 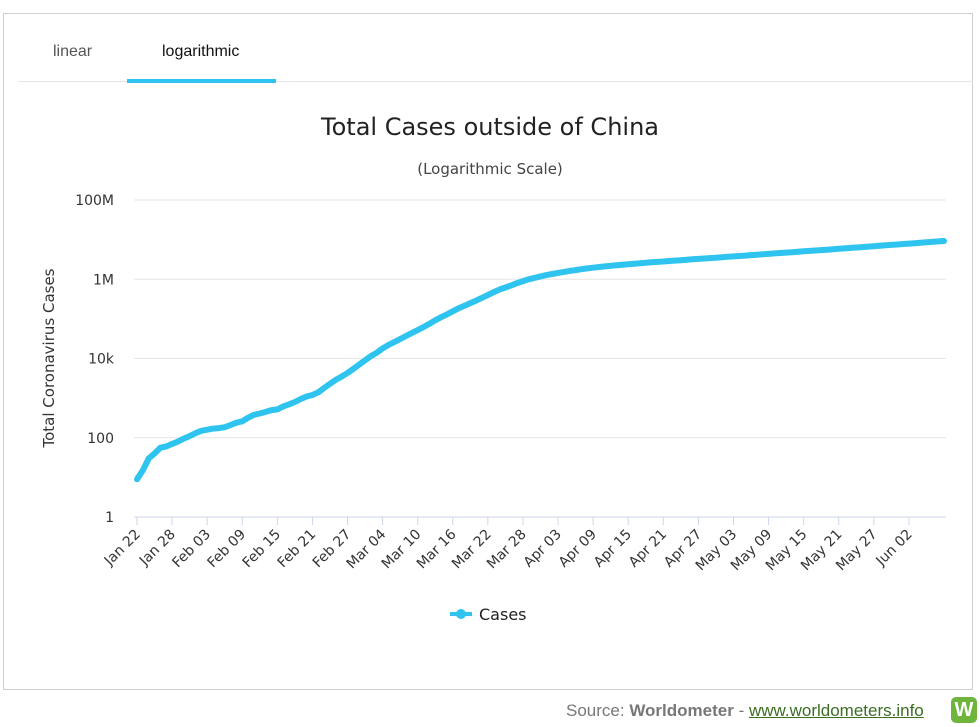 What do you see at coordinates (103, 280) in the screenshot?
I see `y-tick-label: 1M` at bounding box center [103, 280].